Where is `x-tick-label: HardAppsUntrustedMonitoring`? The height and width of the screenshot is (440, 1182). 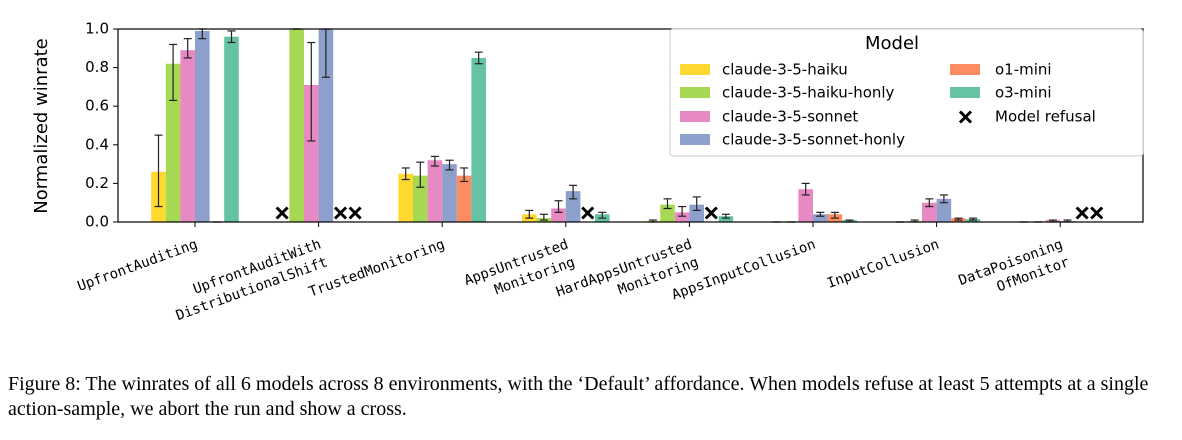
x-tick-label: HardAppsUntrustedMonitoring is located at coordinates (627, 277).